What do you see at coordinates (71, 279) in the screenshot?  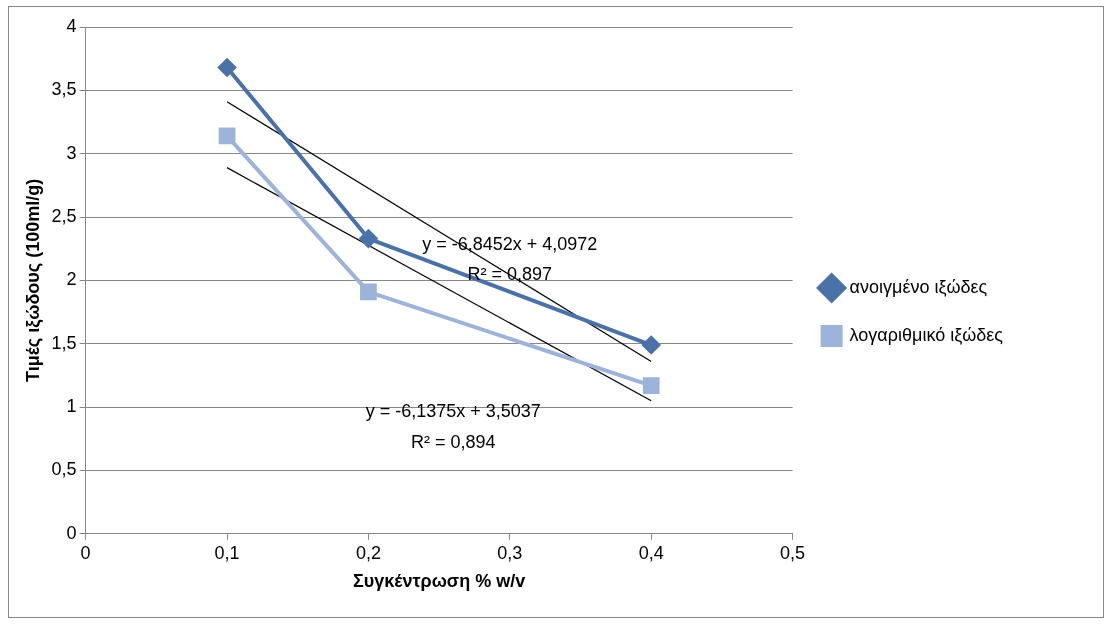 I see `y-tick-label: 2` at bounding box center [71, 279].